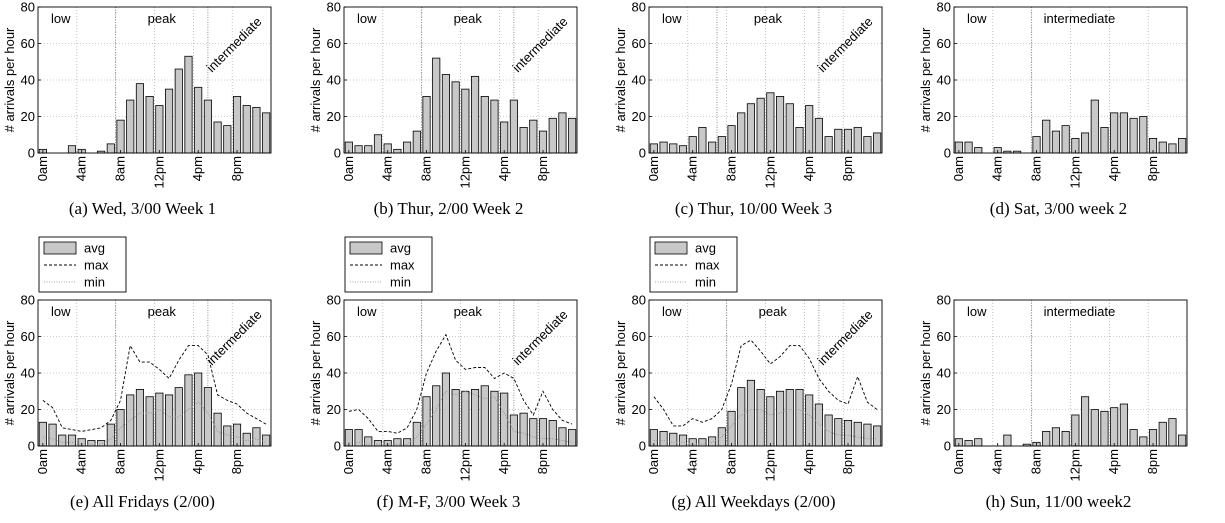 The width and height of the screenshot is (1225, 523). Describe the element at coordinates (671, 248) in the screenshot. I see `legend-swatch-avg` at that location.